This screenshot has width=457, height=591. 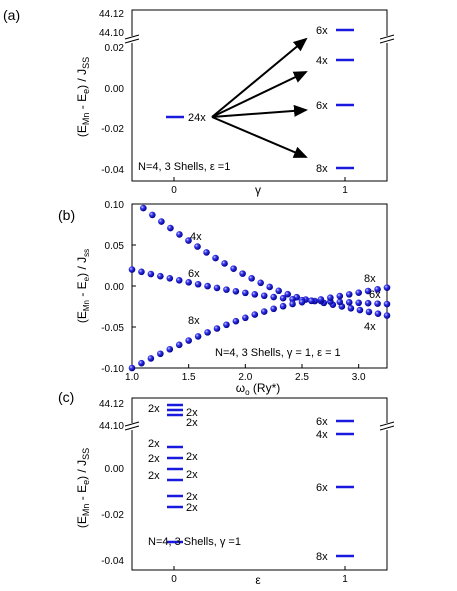 What do you see at coordinates (111, 14) in the screenshot?
I see `y-tick-label: 44.12` at bounding box center [111, 14].